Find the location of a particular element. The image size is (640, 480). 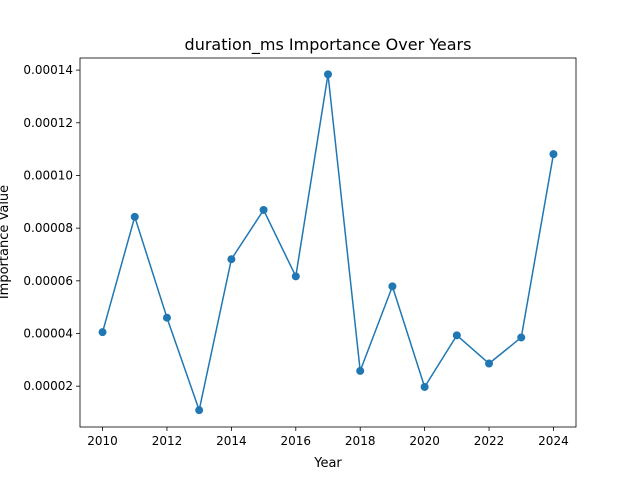

x-tick-label: 2024 is located at coordinates (553, 441).